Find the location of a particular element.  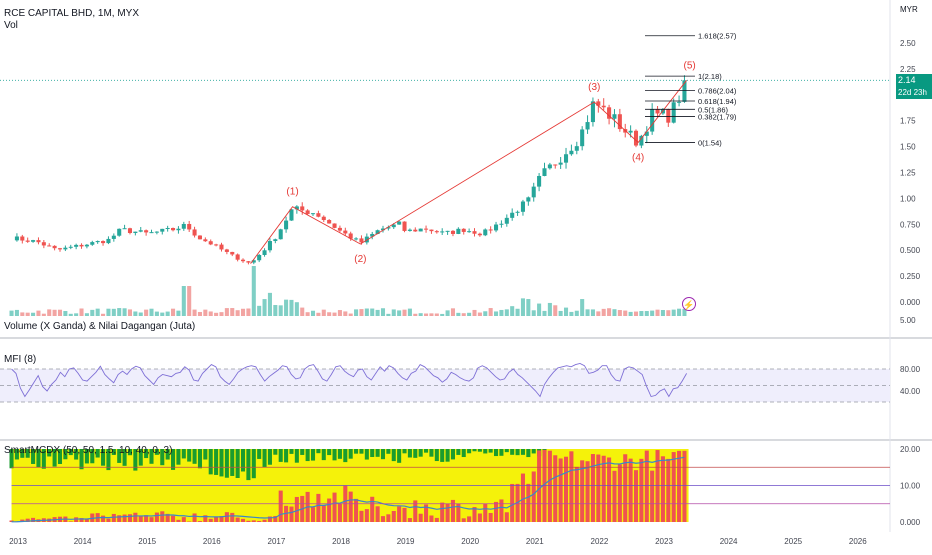

countdown-tag: 22d 23h is located at coordinates (914, 92).